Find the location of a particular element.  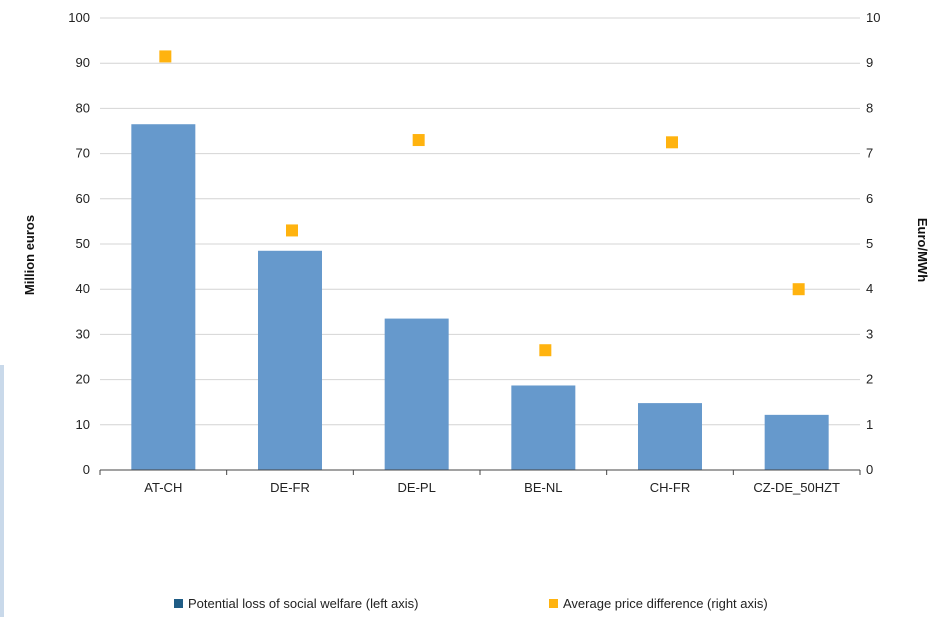

right-y-ticks: 0 1 2 3 4 5 6 7 8 9 10 is located at coordinates (873, 243).